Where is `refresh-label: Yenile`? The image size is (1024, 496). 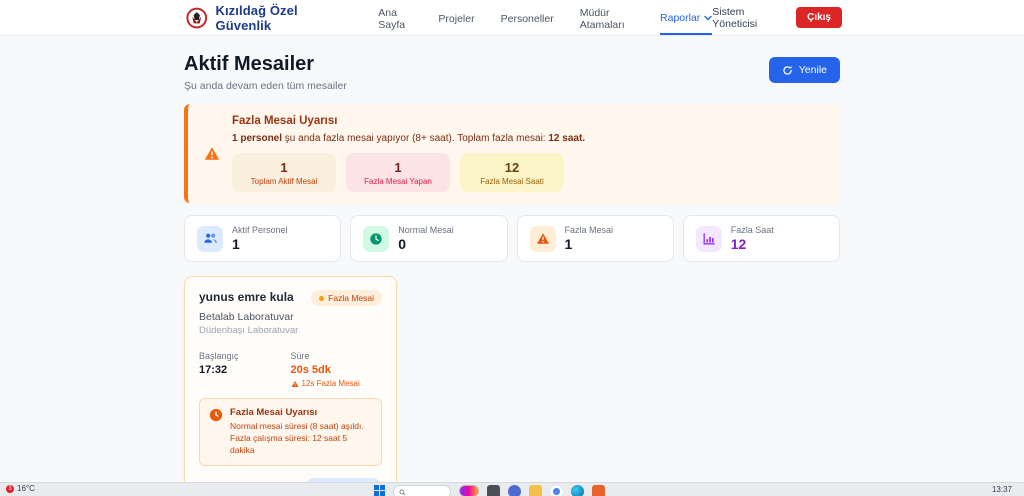
refresh-label: Yenile is located at coordinates (812, 70).